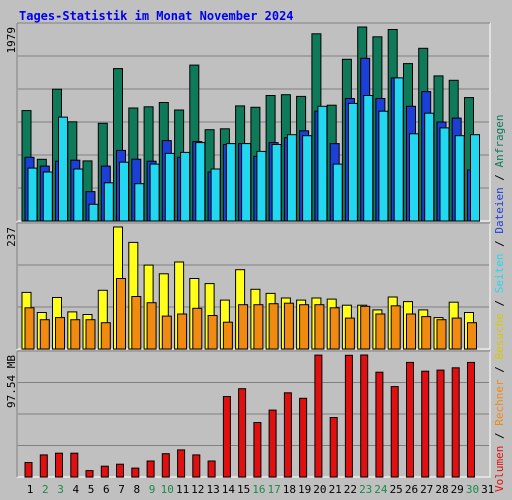  What do you see at coordinates (411, 489) in the screenshot?
I see `day-label-26: 26` at bounding box center [411, 489].